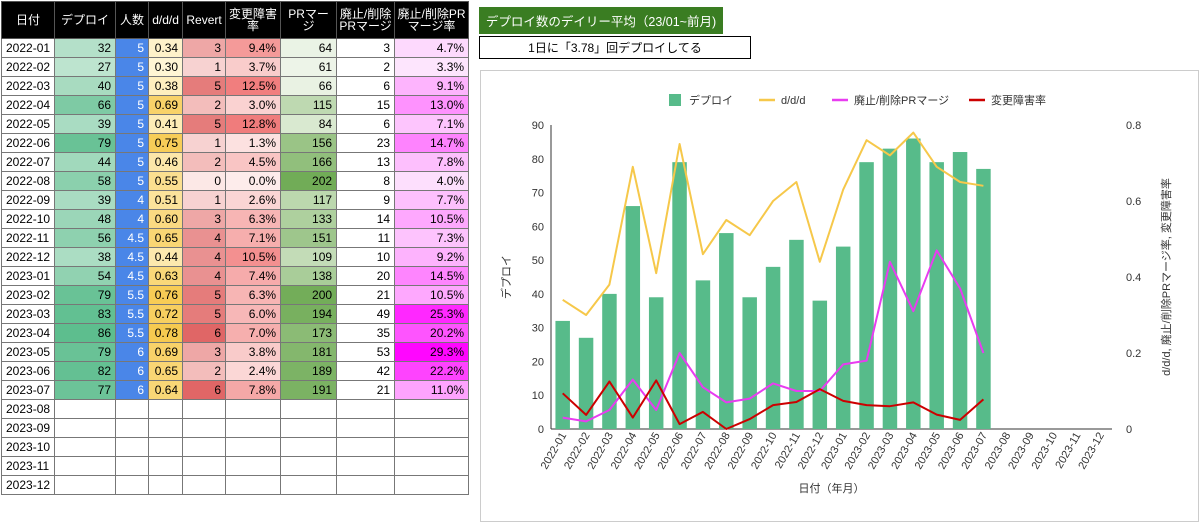  I want to click on cell-del-pr: 23, so click(366, 143).